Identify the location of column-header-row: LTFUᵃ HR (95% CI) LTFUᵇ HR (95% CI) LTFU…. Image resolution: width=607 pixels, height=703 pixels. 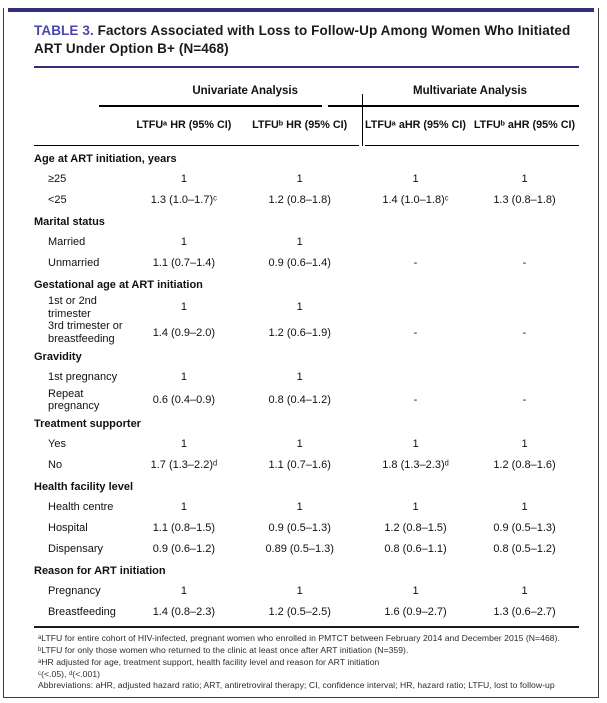
(306, 126).